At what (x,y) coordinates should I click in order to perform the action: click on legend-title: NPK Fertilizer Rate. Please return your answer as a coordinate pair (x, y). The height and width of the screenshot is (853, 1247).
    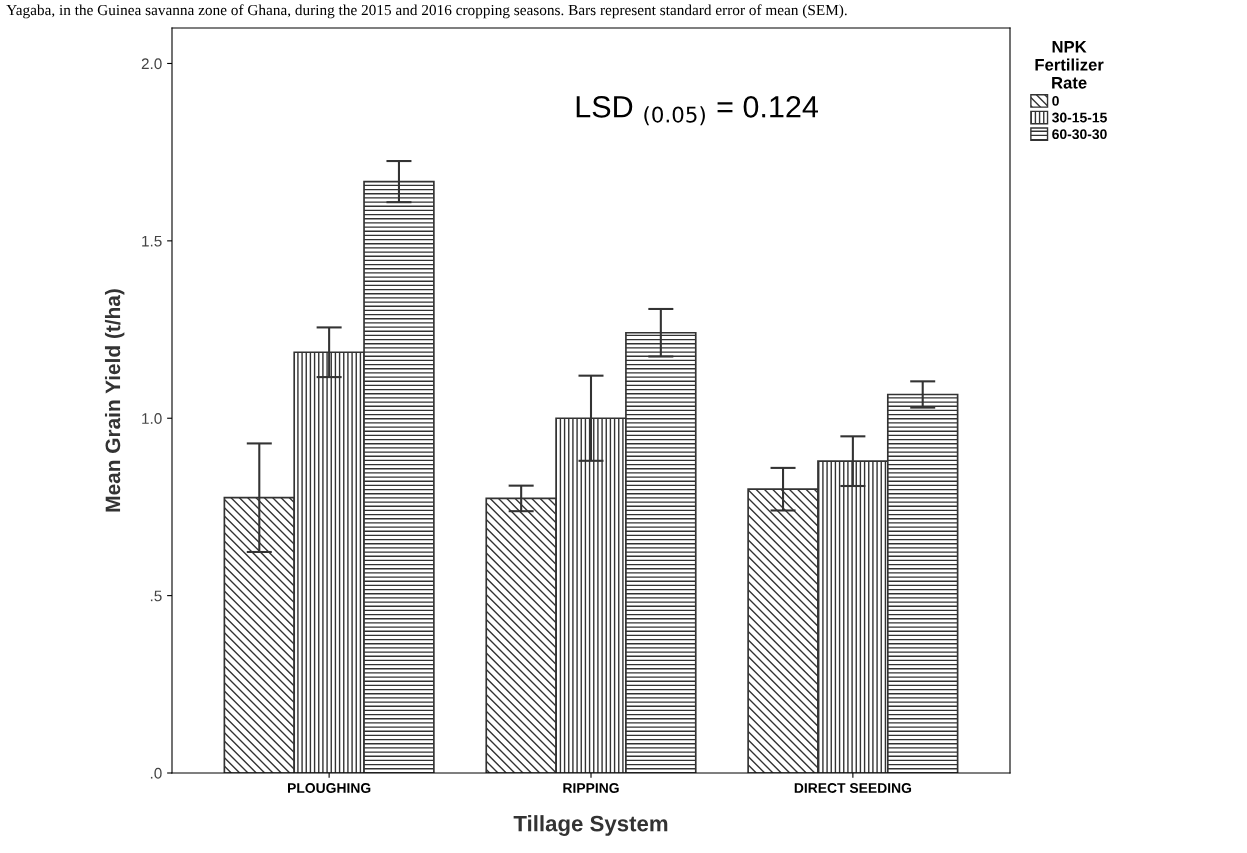
    Looking at the image, I should click on (1069, 65).